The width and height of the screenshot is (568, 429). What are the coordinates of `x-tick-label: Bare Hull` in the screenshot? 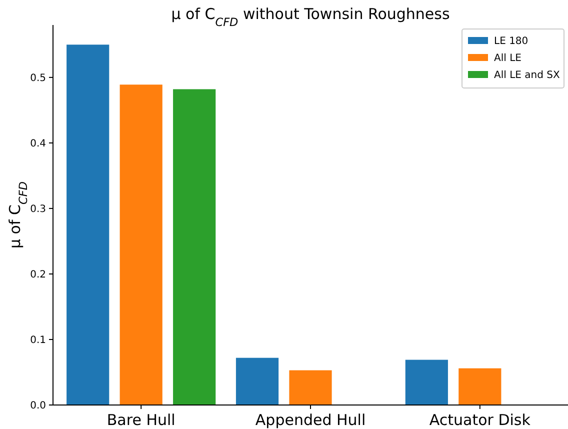 It's located at (141, 420).